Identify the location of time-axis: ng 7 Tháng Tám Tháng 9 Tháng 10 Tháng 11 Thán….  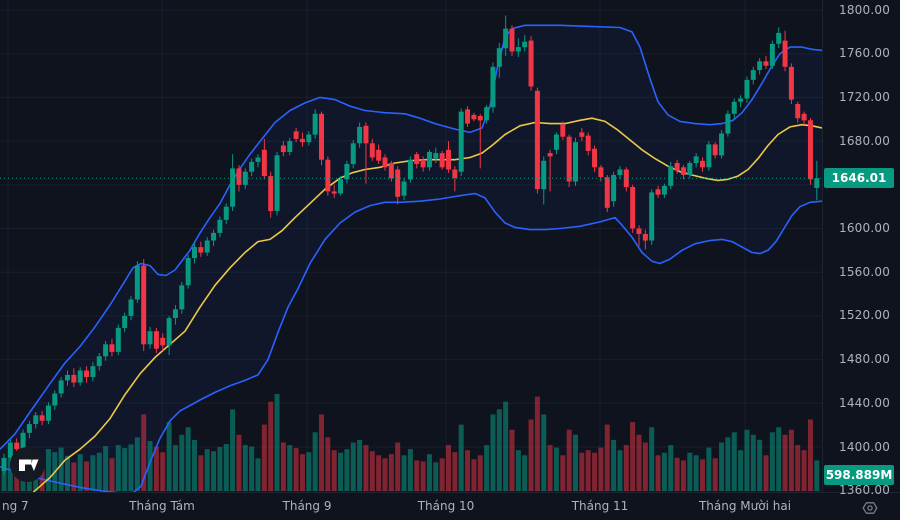
(450, 506).